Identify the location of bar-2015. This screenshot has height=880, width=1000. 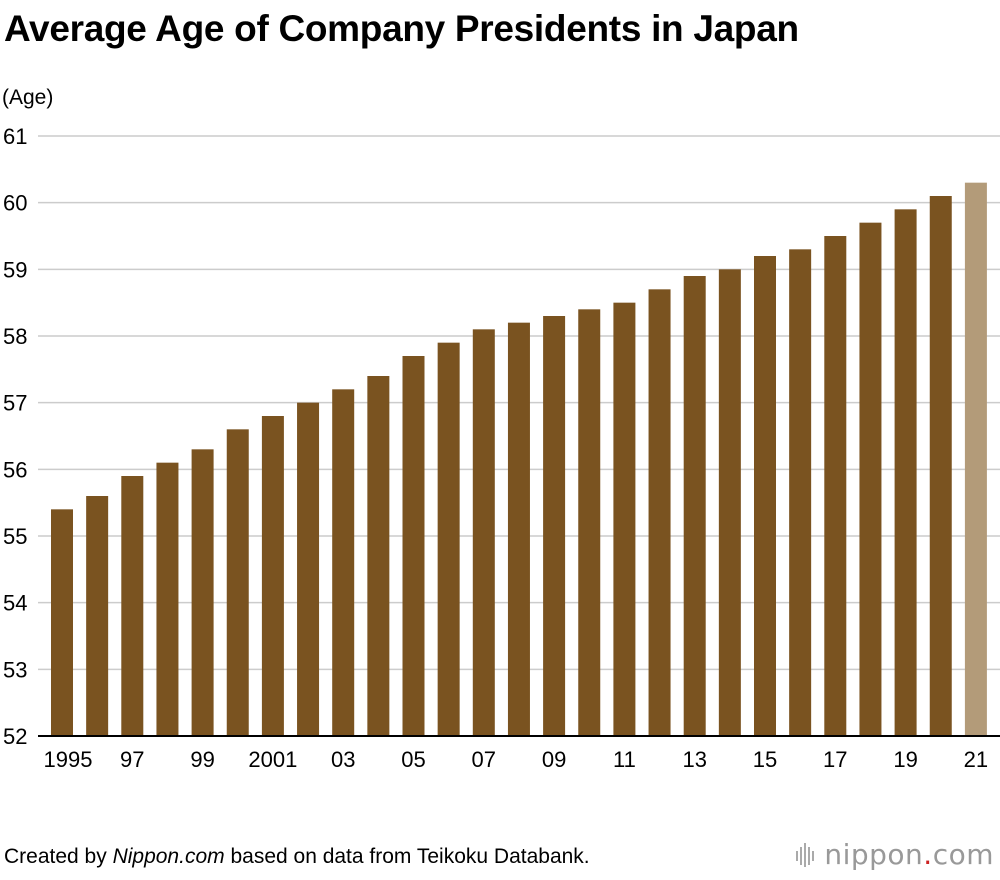
(765, 496).